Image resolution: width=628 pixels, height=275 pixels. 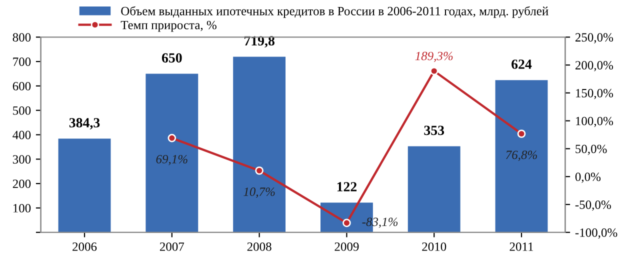 What do you see at coordinates (334, 12) in the screenshot?
I see `legend-label: Объем выданных ипотечных кредитов в России в 2006-2011 годах, млрд. рублей` at bounding box center [334, 12].